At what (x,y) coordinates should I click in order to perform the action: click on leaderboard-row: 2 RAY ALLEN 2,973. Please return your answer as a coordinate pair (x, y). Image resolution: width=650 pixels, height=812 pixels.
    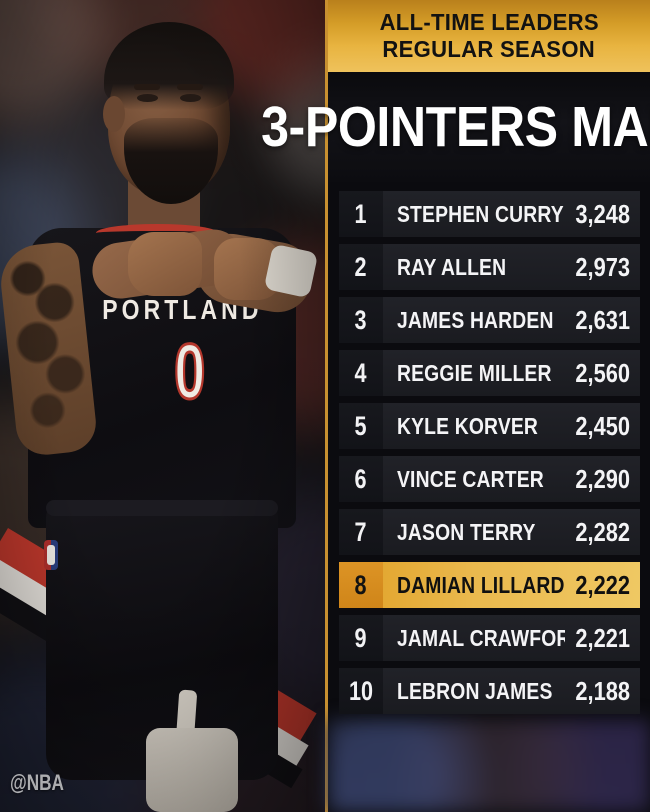
    Looking at the image, I should click on (489, 267).